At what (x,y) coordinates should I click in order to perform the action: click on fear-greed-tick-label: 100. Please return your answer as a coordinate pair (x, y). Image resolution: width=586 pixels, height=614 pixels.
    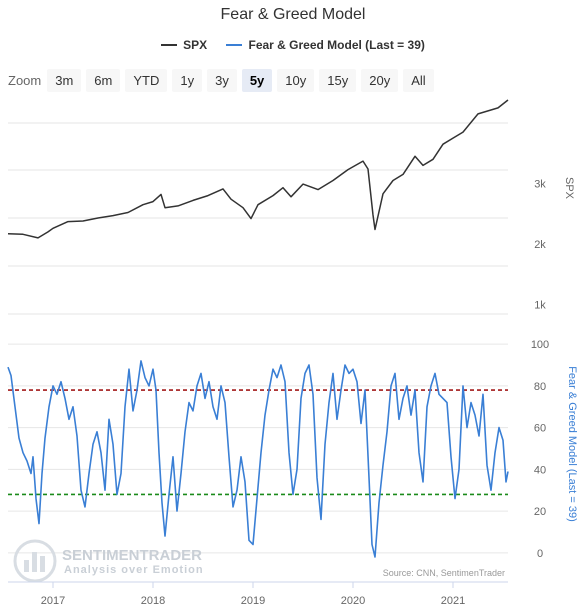
    Looking at the image, I should click on (540, 345).